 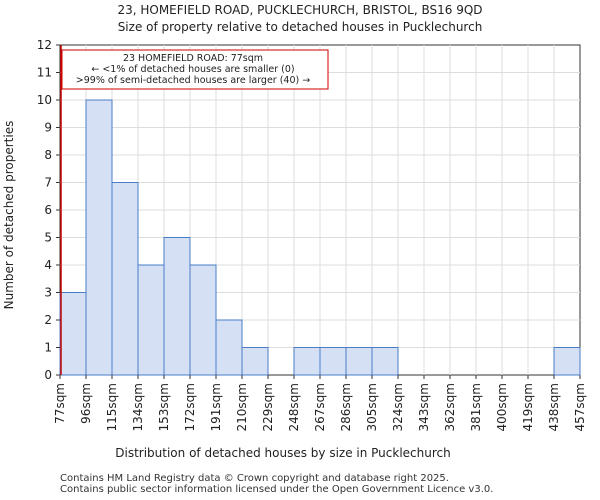 What do you see at coordinates (359, 361) in the screenshot?
I see `bar-286sqm` at bounding box center [359, 361].